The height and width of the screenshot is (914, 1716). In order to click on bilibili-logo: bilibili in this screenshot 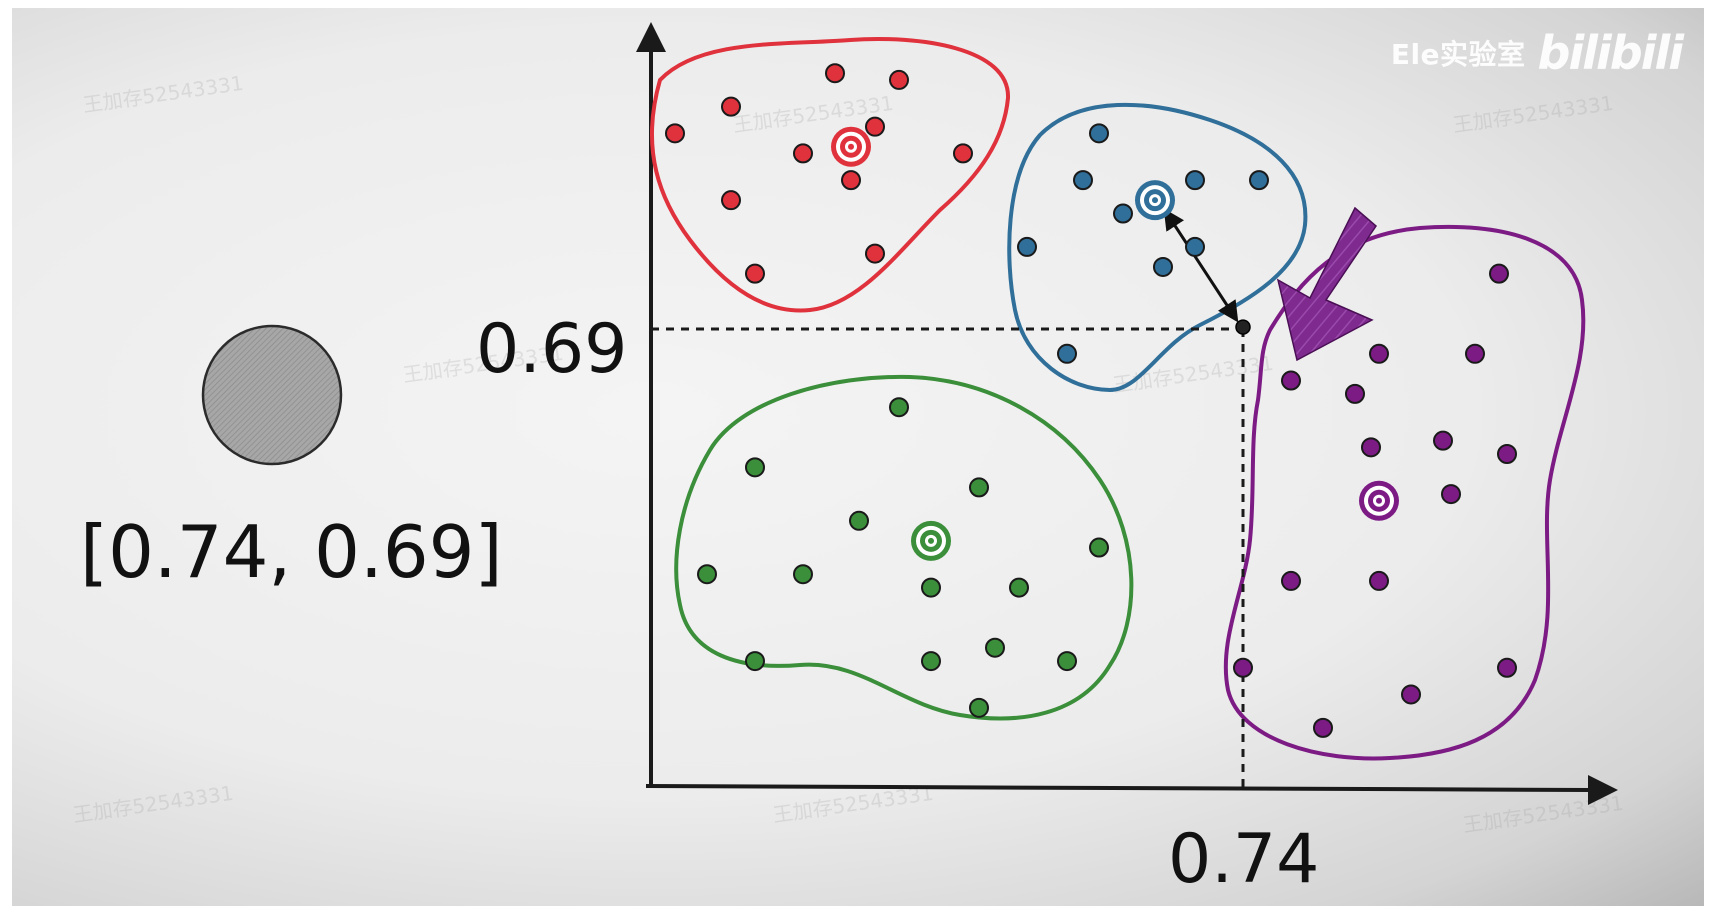, I will do `click(1610, 53)`.